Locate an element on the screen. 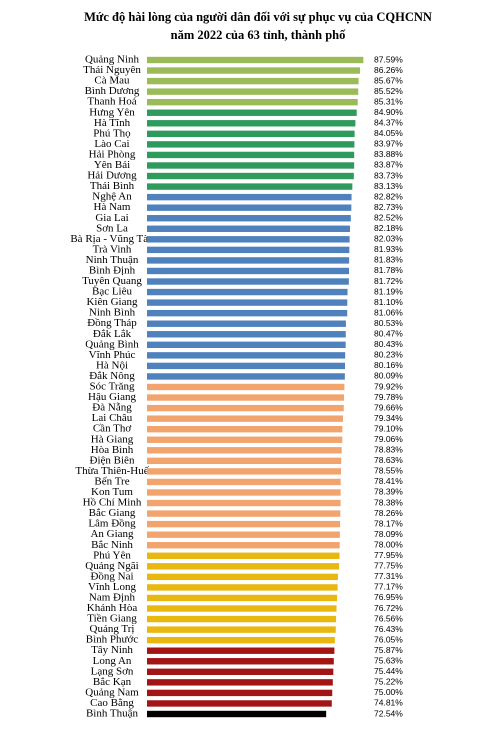  category-label: Bình Thuận is located at coordinates (112, 714).